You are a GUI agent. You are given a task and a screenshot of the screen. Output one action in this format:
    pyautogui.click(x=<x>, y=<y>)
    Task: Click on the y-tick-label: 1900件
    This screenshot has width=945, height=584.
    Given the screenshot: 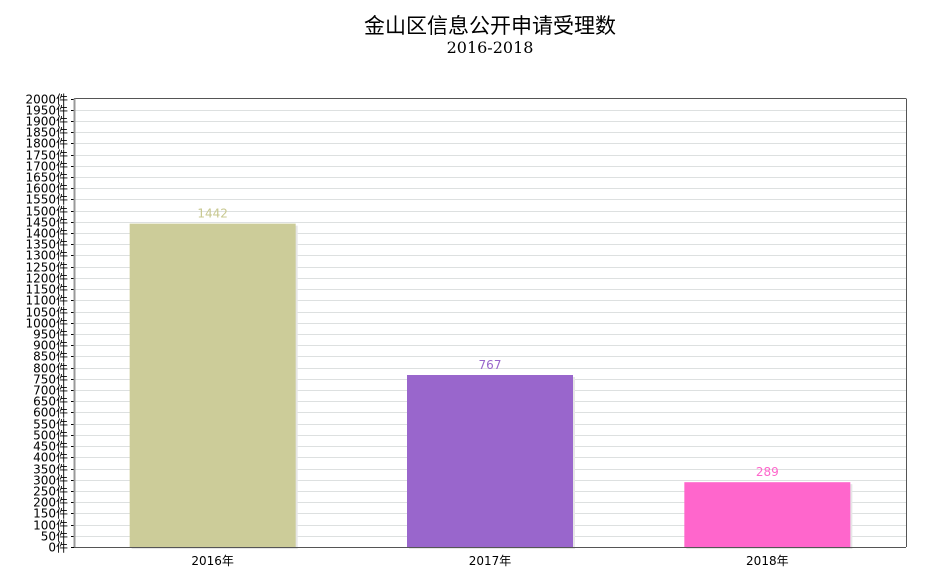 What is the action you would take?
    pyautogui.click(x=46, y=122)
    